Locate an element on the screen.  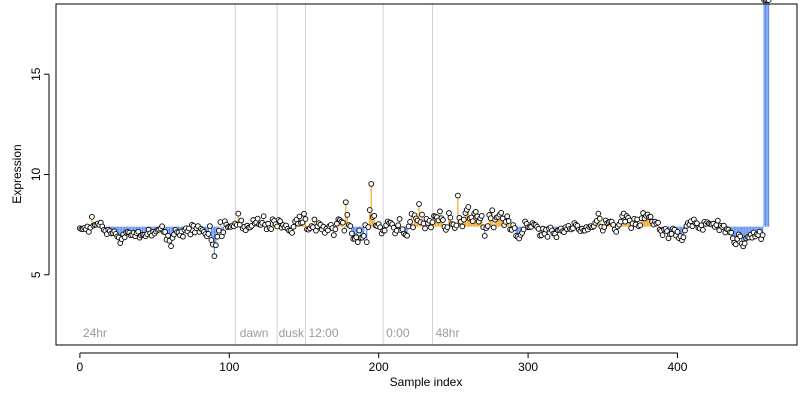
y-axis-title: Expression is located at coordinates (17, 173).